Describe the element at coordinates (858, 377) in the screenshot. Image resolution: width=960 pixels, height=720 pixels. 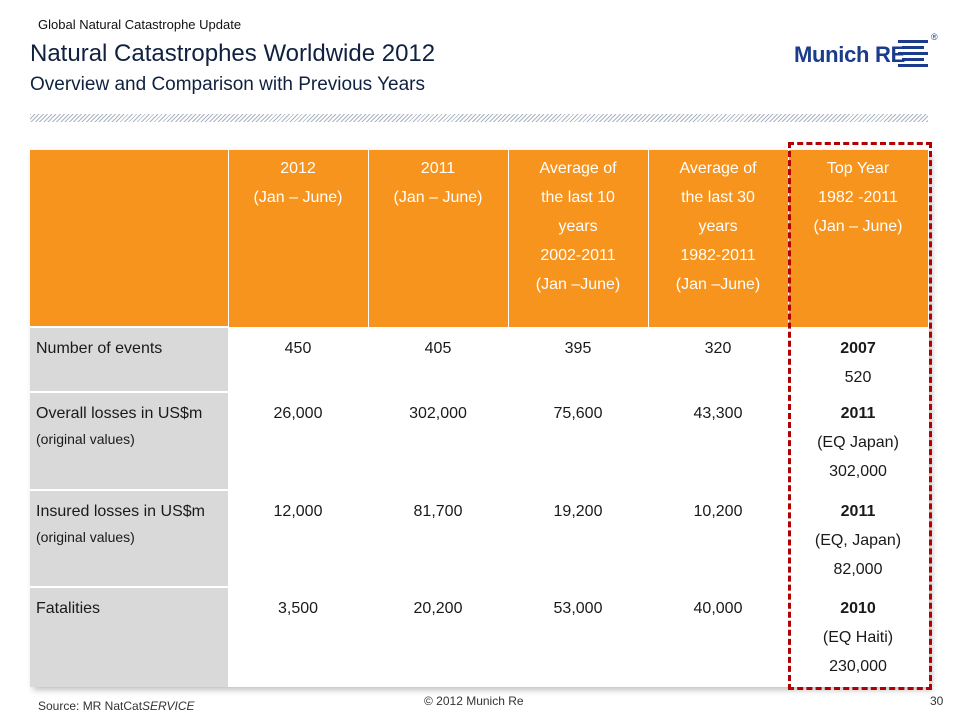
I see `top-year-detail: 520` at that location.